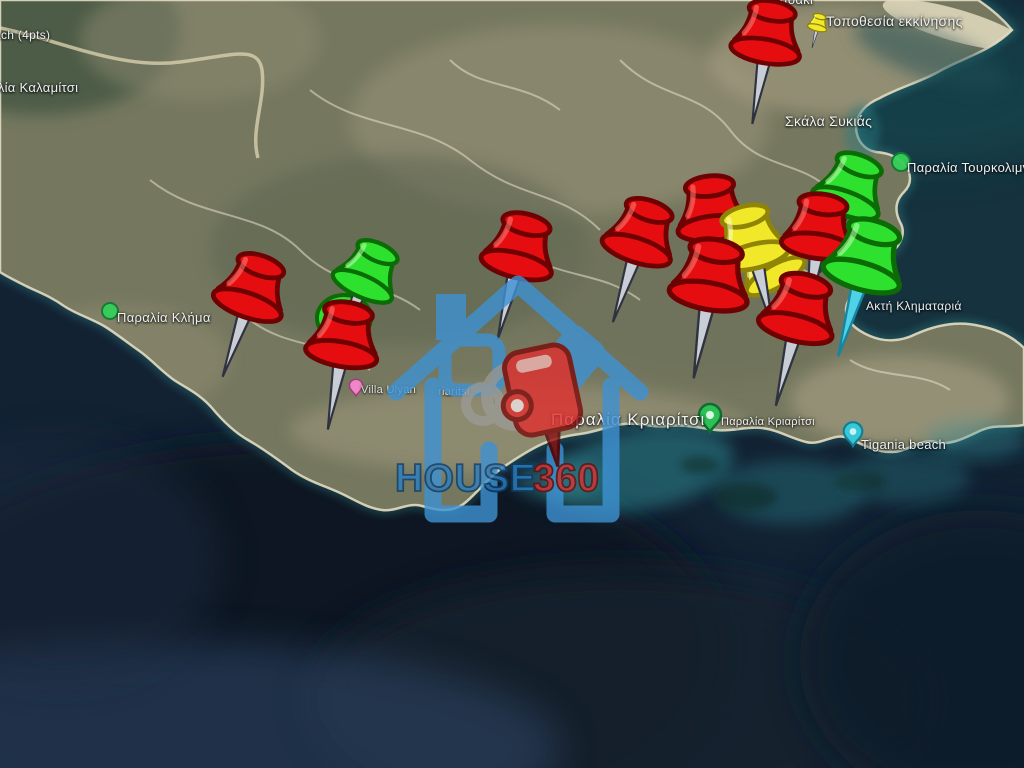  I want to click on map-pushpin-pin-klima, so click(243, 317).